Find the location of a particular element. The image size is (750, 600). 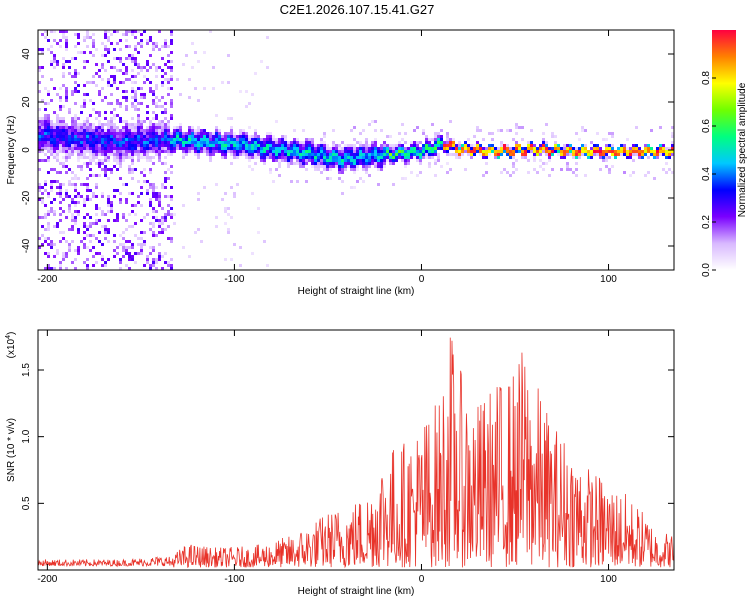

colorbar-gradient is located at coordinates (724, 150).